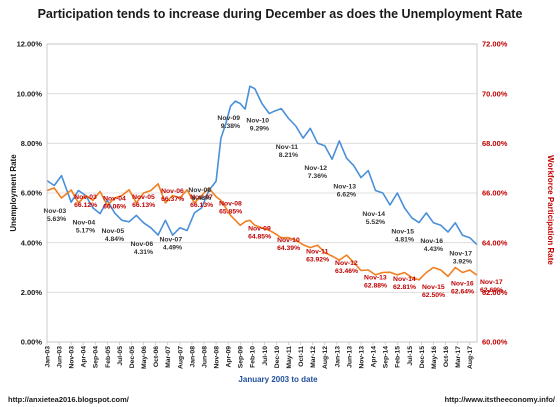  Describe the element at coordinates (317, 256) in the screenshot. I see `data-annotation: Nov-11 63.92%` at that location.